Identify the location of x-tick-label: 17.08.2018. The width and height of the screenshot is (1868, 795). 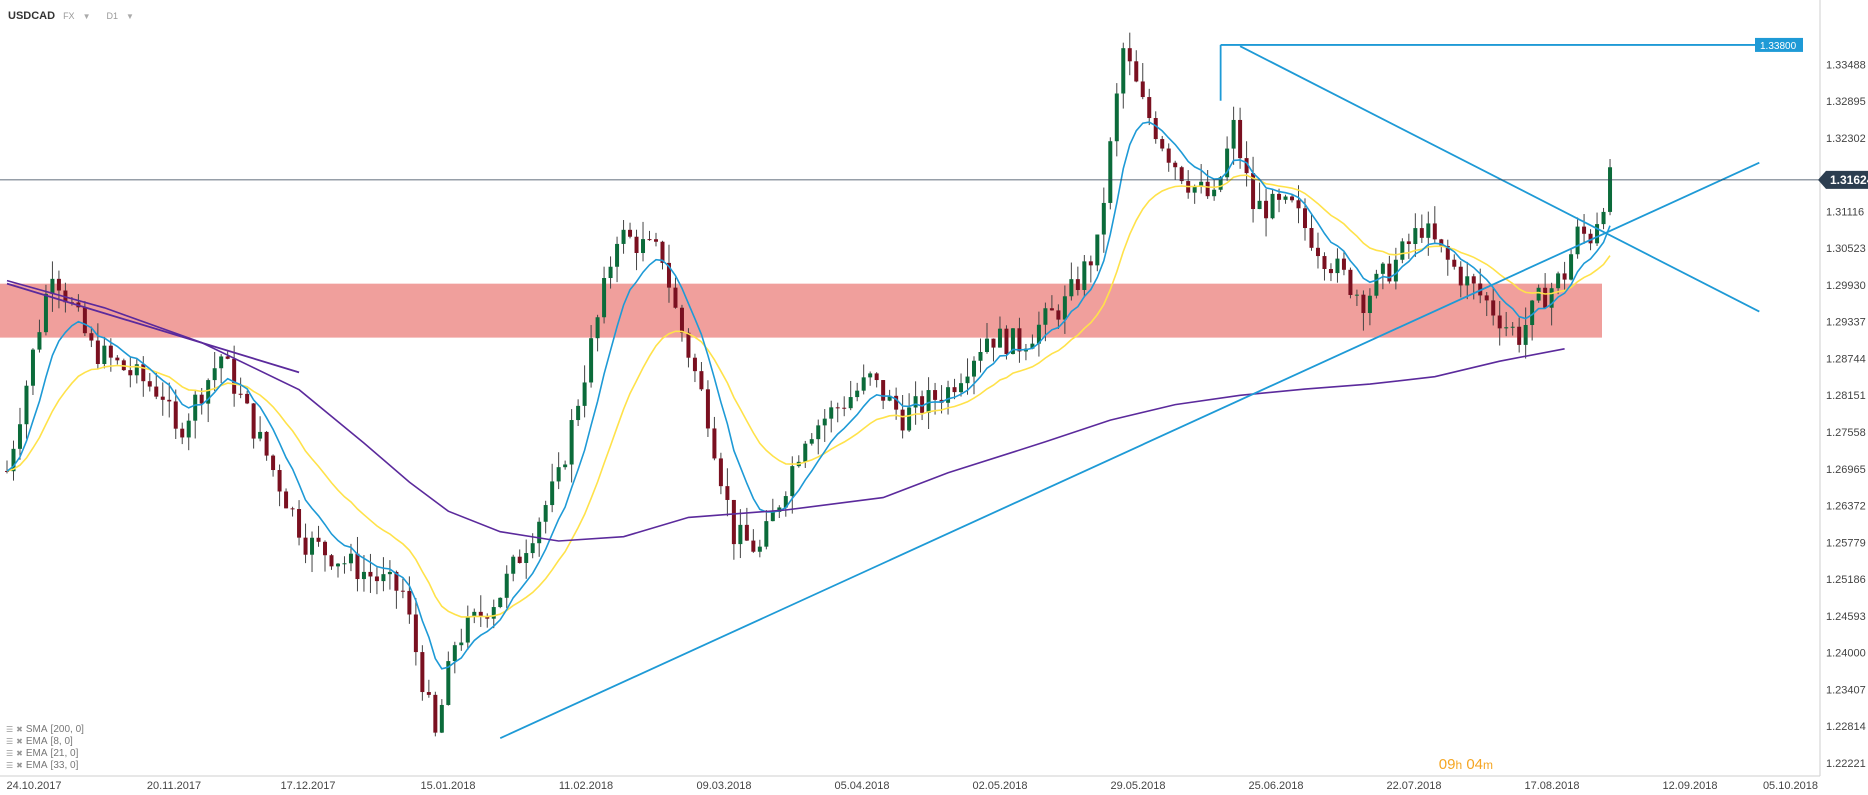
(1551, 786).